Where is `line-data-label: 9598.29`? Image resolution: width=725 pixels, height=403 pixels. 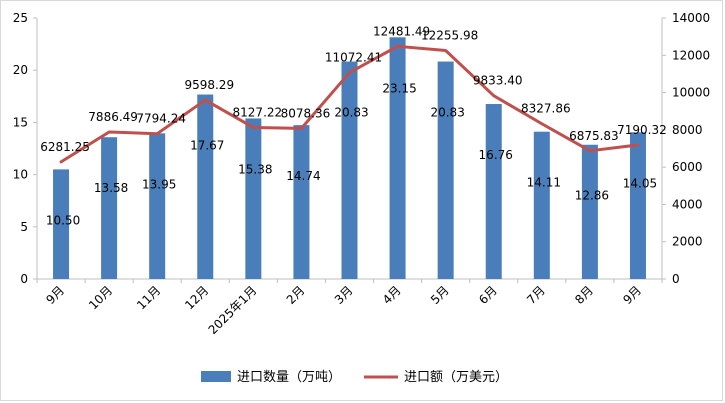
line-data-label: 9598.29 is located at coordinates (209, 85).